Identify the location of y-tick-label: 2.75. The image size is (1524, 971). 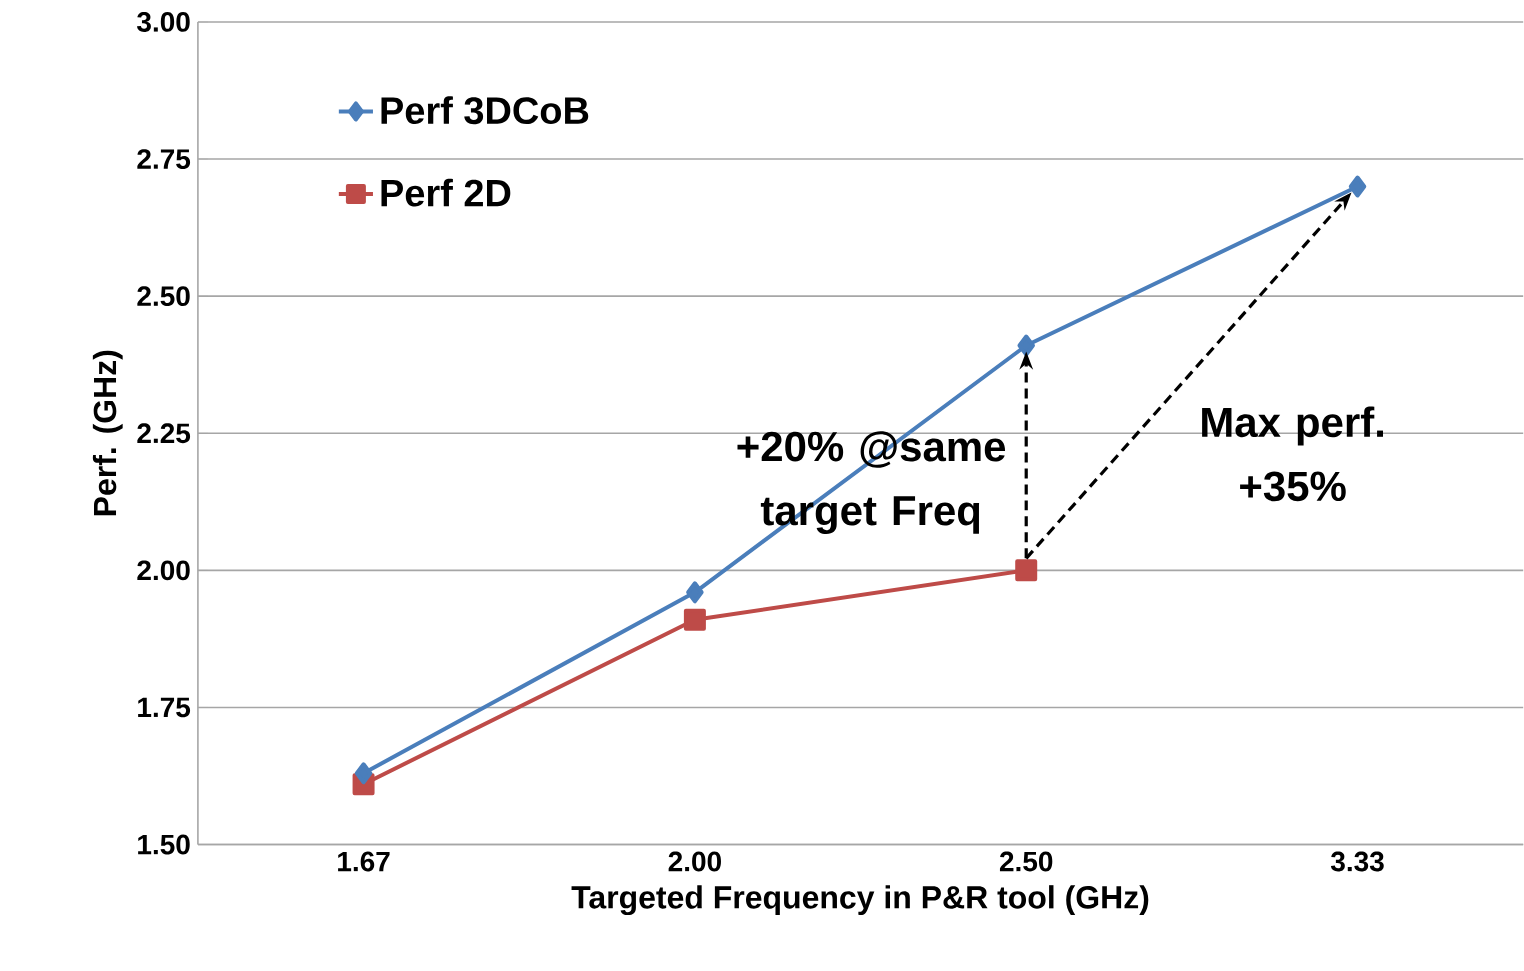
(164, 158).